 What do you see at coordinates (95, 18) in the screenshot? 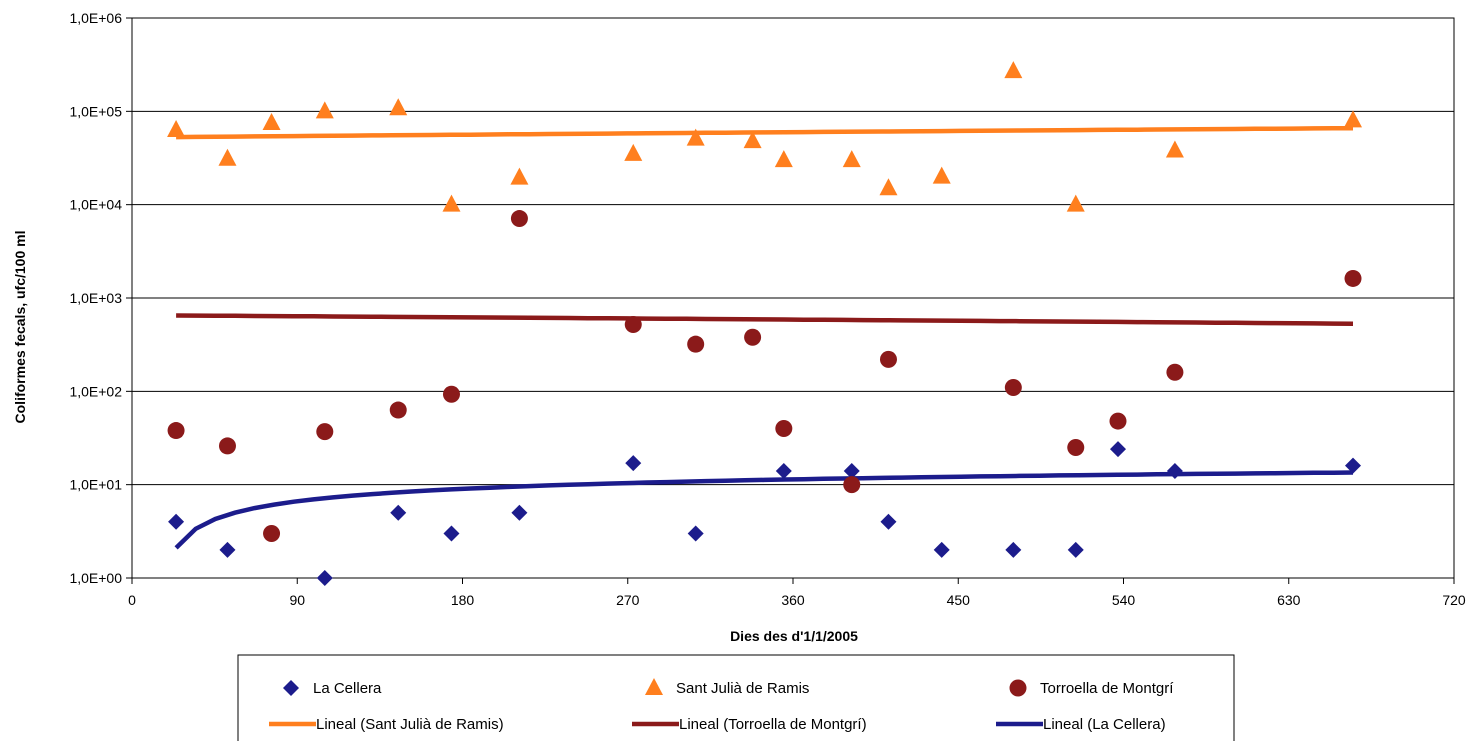
I see `y-tick-label: 1,0E+06` at bounding box center [95, 18].